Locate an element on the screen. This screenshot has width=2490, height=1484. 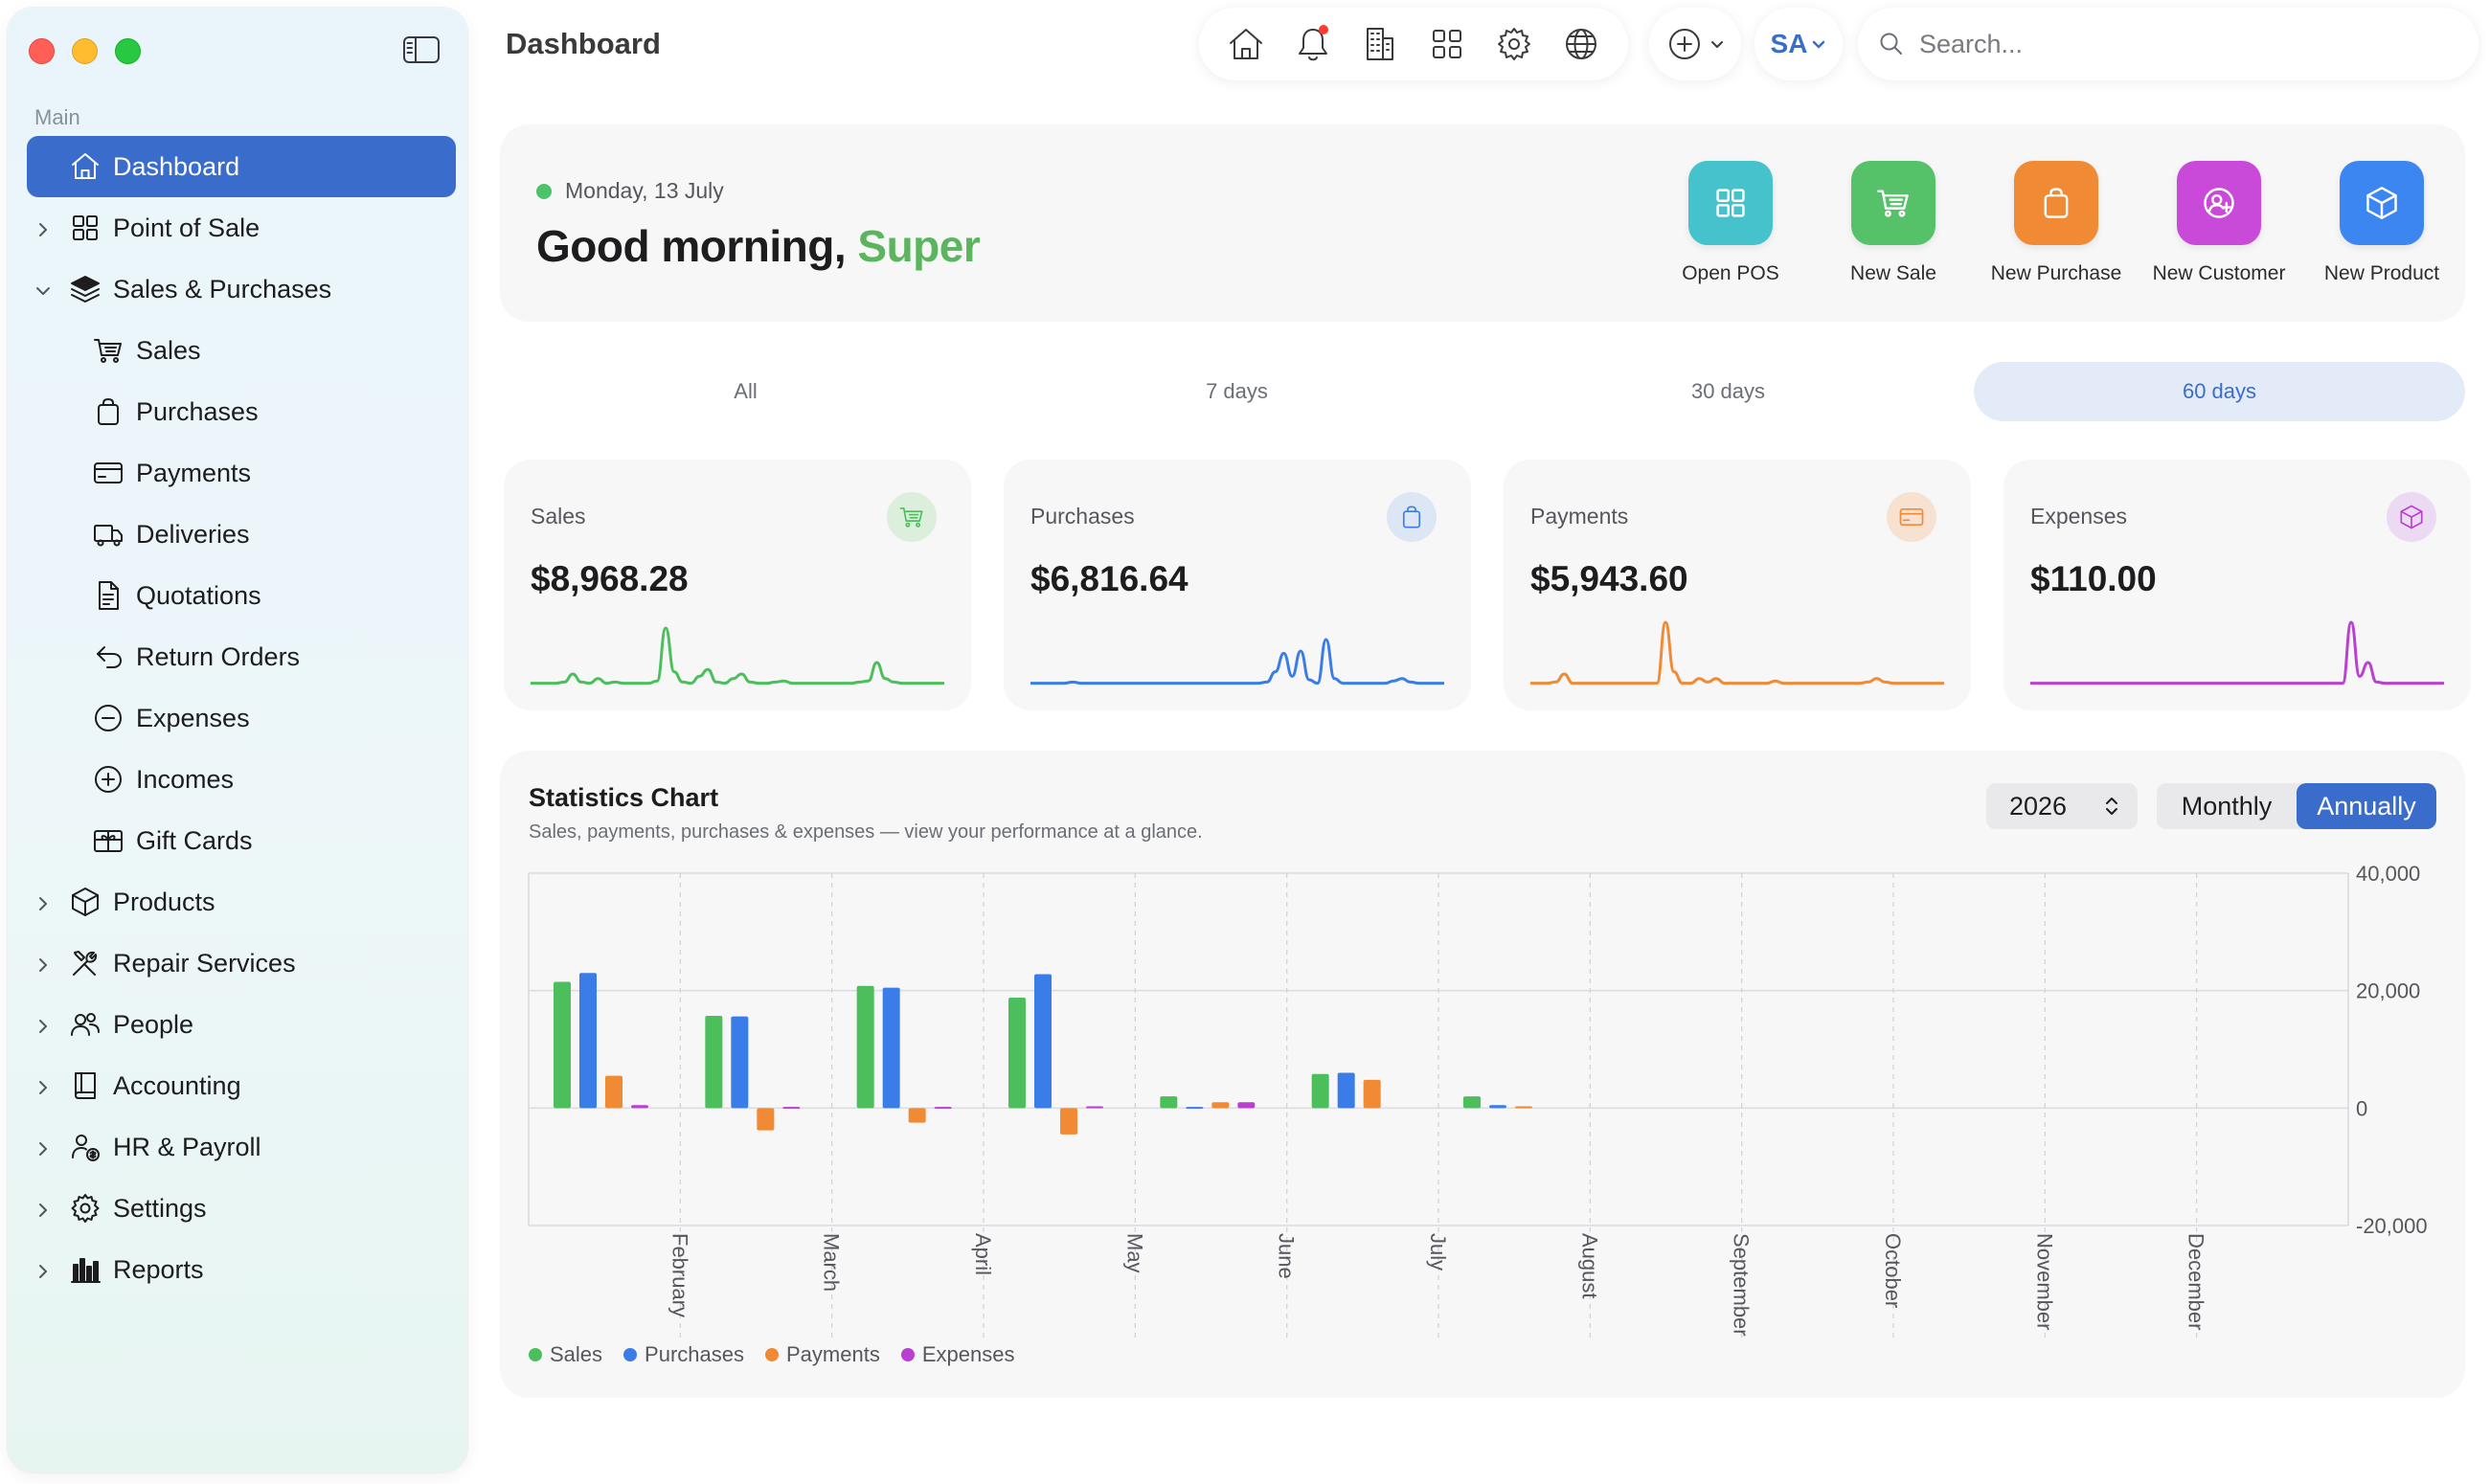
range-tab-60-days: 60 days is located at coordinates (2220, 391).